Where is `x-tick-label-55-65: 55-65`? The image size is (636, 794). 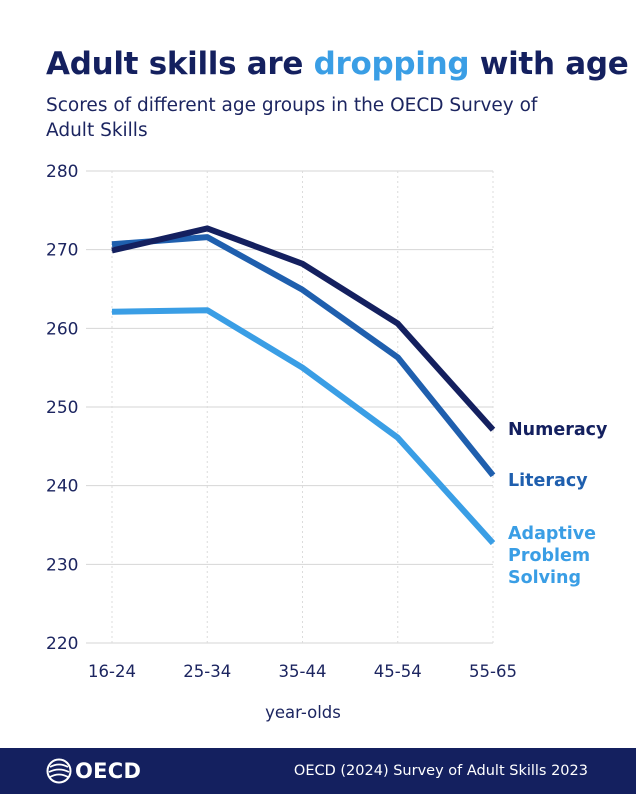
x-tick-label-55-65: 55-65 is located at coordinates (493, 671).